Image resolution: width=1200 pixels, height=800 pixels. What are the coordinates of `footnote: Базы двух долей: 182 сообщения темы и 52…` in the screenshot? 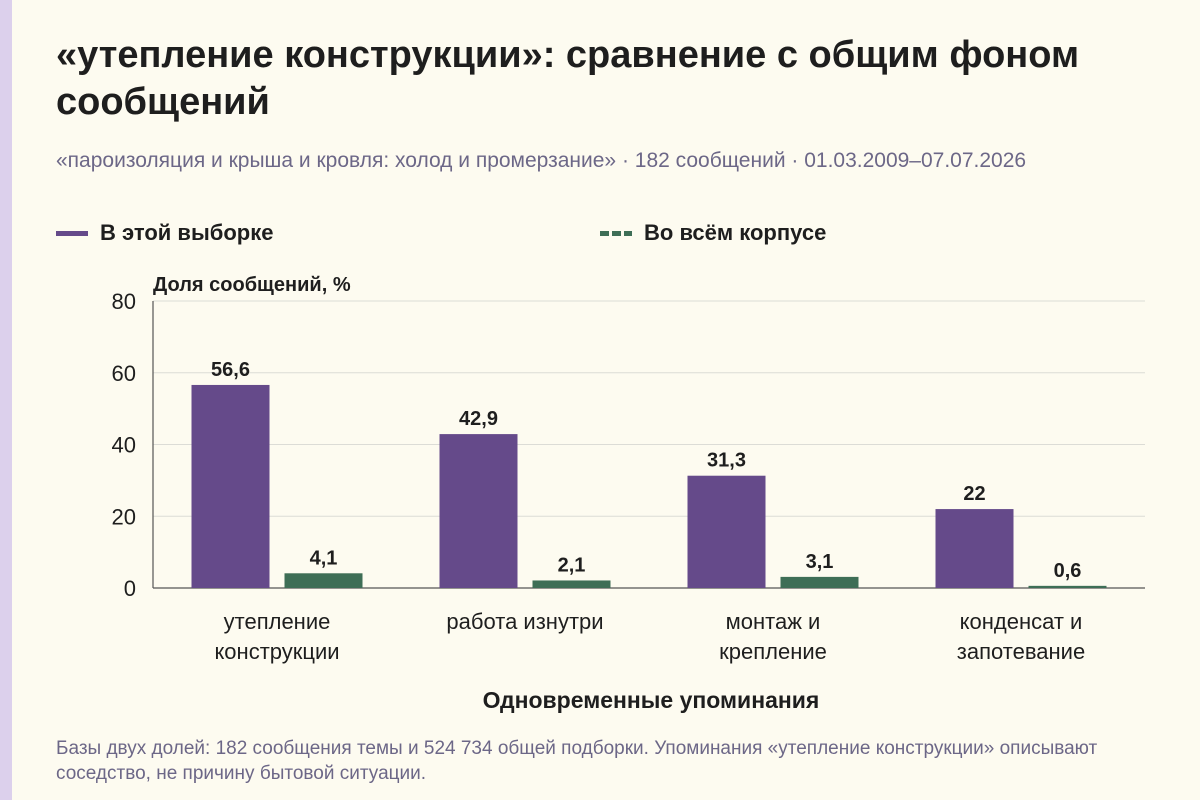 It's located at (577, 761).